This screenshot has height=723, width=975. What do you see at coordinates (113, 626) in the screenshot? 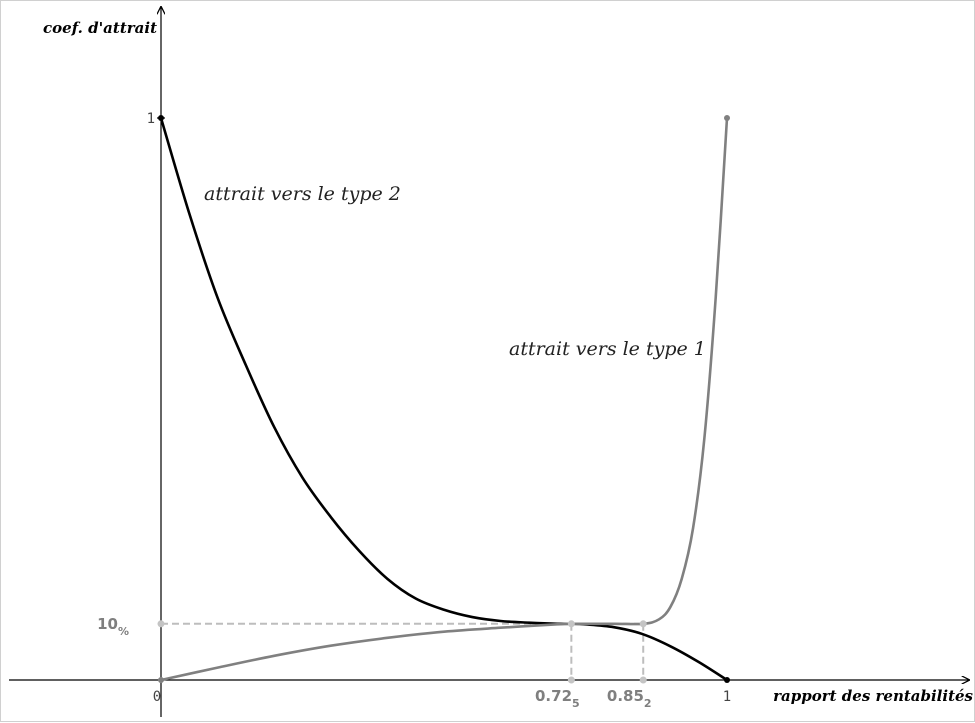
I see `y-special-tick-label: 10%` at bounding box center [113, 626].